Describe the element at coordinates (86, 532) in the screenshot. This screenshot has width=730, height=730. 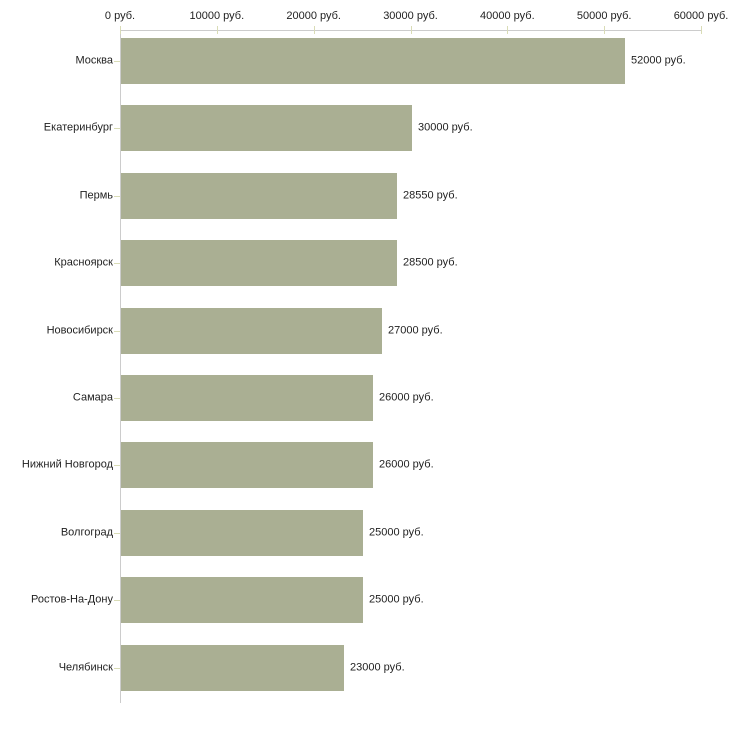
I see `category-label: Волгоград` at that location.